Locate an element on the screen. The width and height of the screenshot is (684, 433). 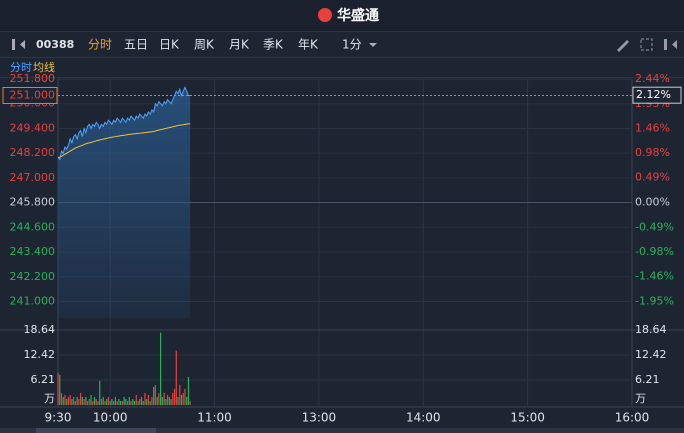
y2-tick-label: 1.46% is located at coordinates (652, 128).